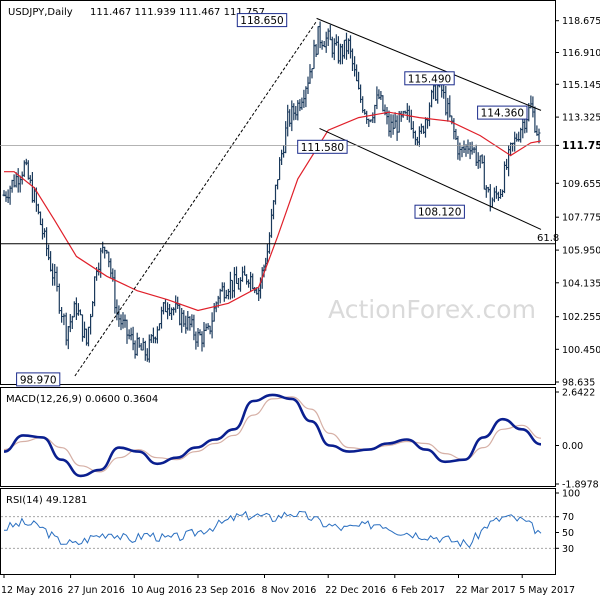  Describe the element at coordinates (581, 146) in the screenshot. I see `y-tick-label: 111.757` at that location.